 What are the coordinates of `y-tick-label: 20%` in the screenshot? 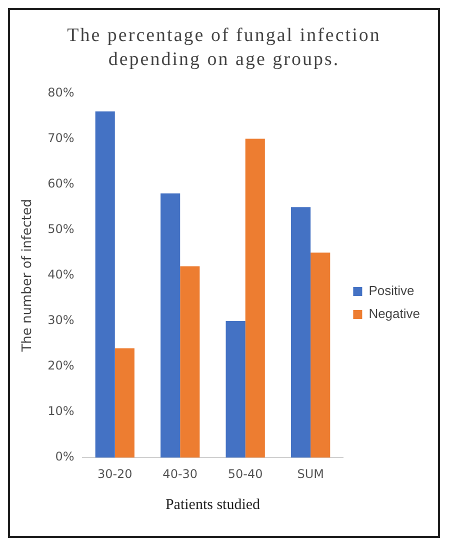 It's located at (61, 365).